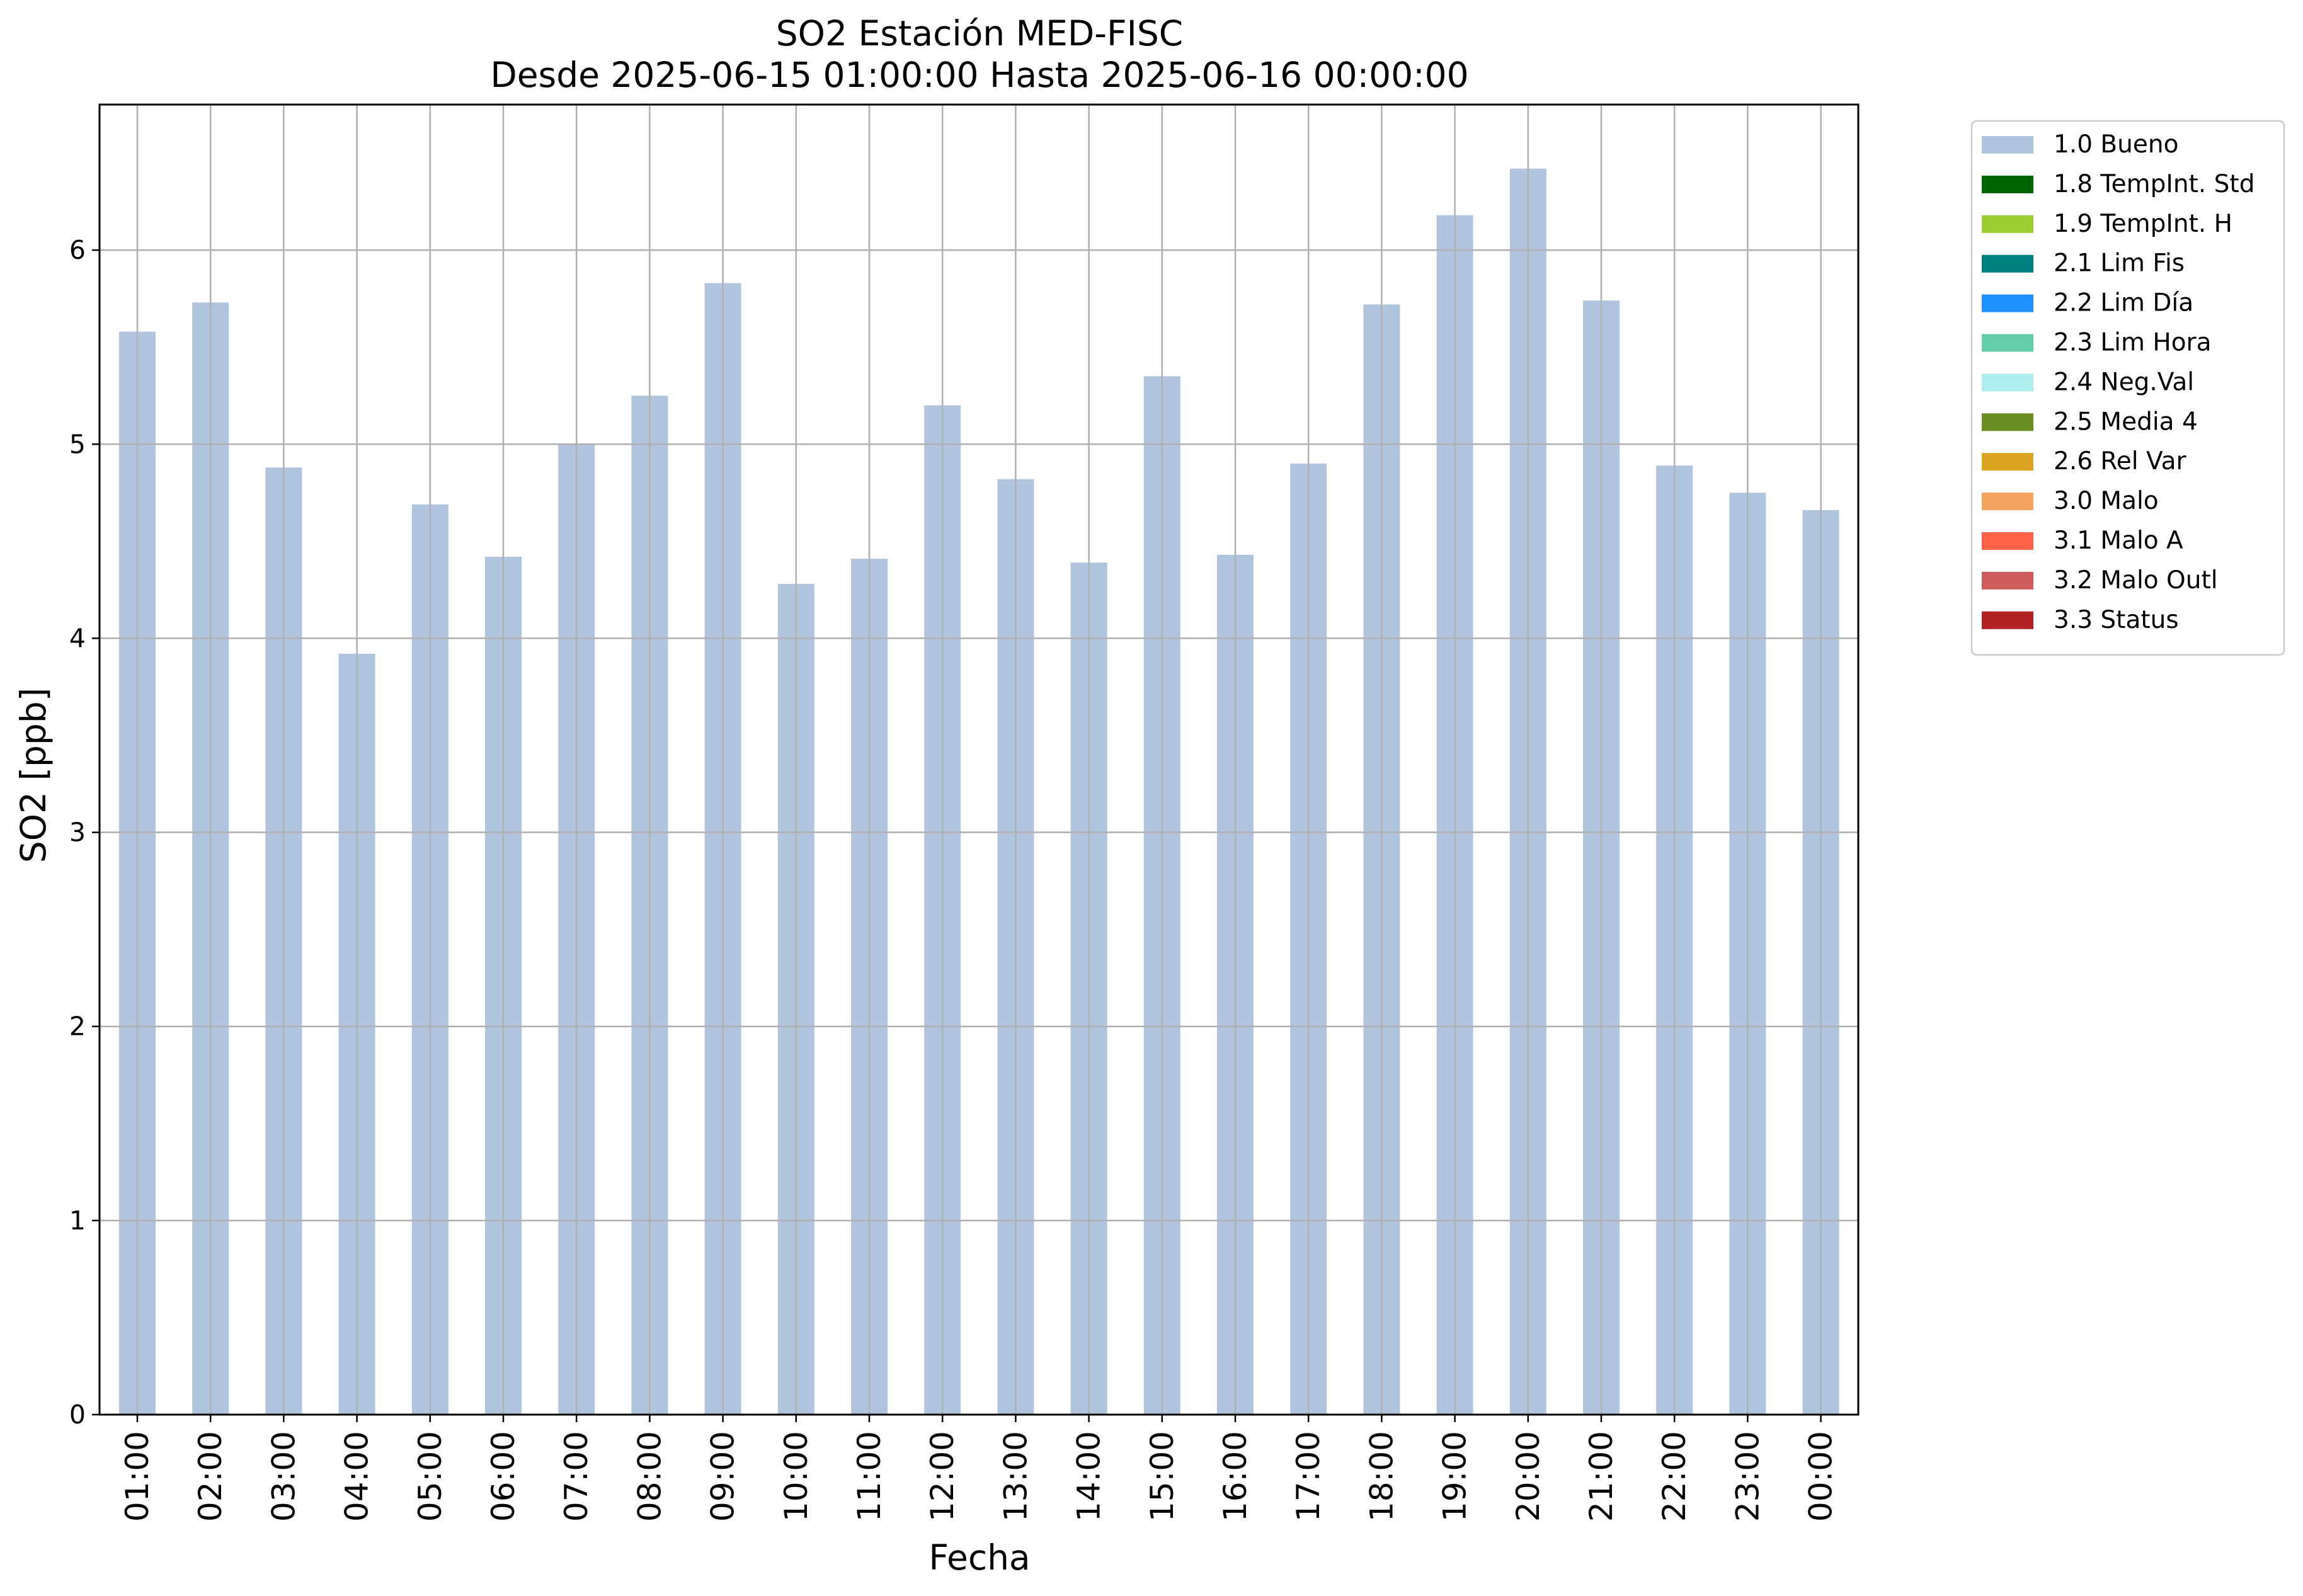 This screenshot has height=1596, width=2303. Describe the element at coordinates (1748, 1476) in the screenshot. I see `x-tick-label: 23:00` at that location.